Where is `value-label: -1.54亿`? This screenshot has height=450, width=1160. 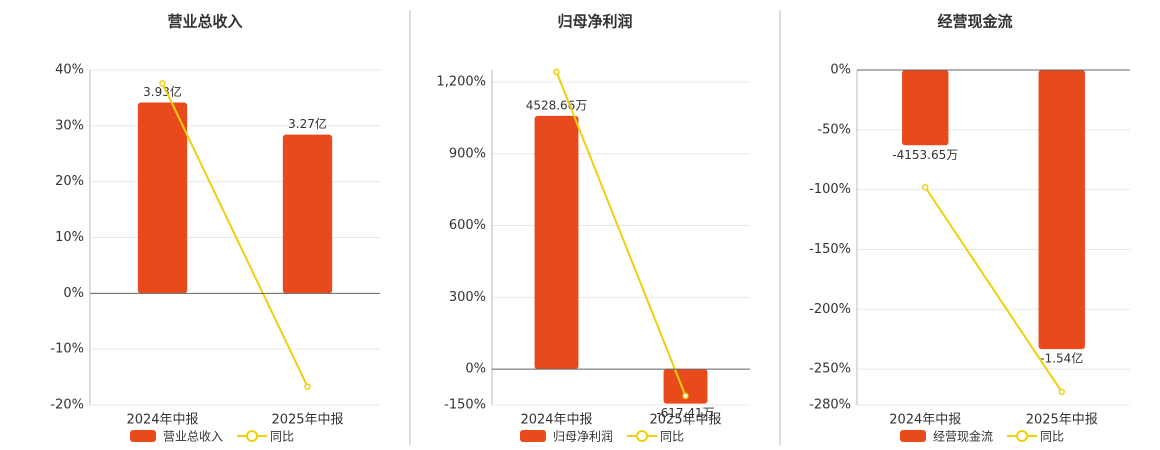
value-label: -1.54亿 is located at coordinates (1061, 358).